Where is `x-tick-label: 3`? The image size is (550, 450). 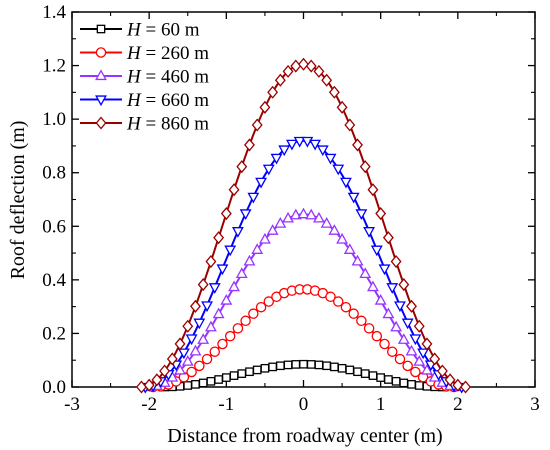 x-tick-label: 3 is located at coordinates (535, 404).